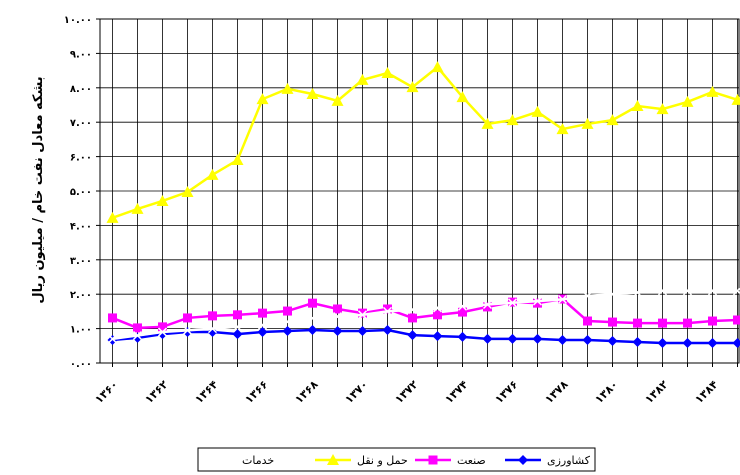 The height and width of the screenshot is (475, 740). I want to click on x-tick-label: ۱۳۸۲, so click(656, 392).